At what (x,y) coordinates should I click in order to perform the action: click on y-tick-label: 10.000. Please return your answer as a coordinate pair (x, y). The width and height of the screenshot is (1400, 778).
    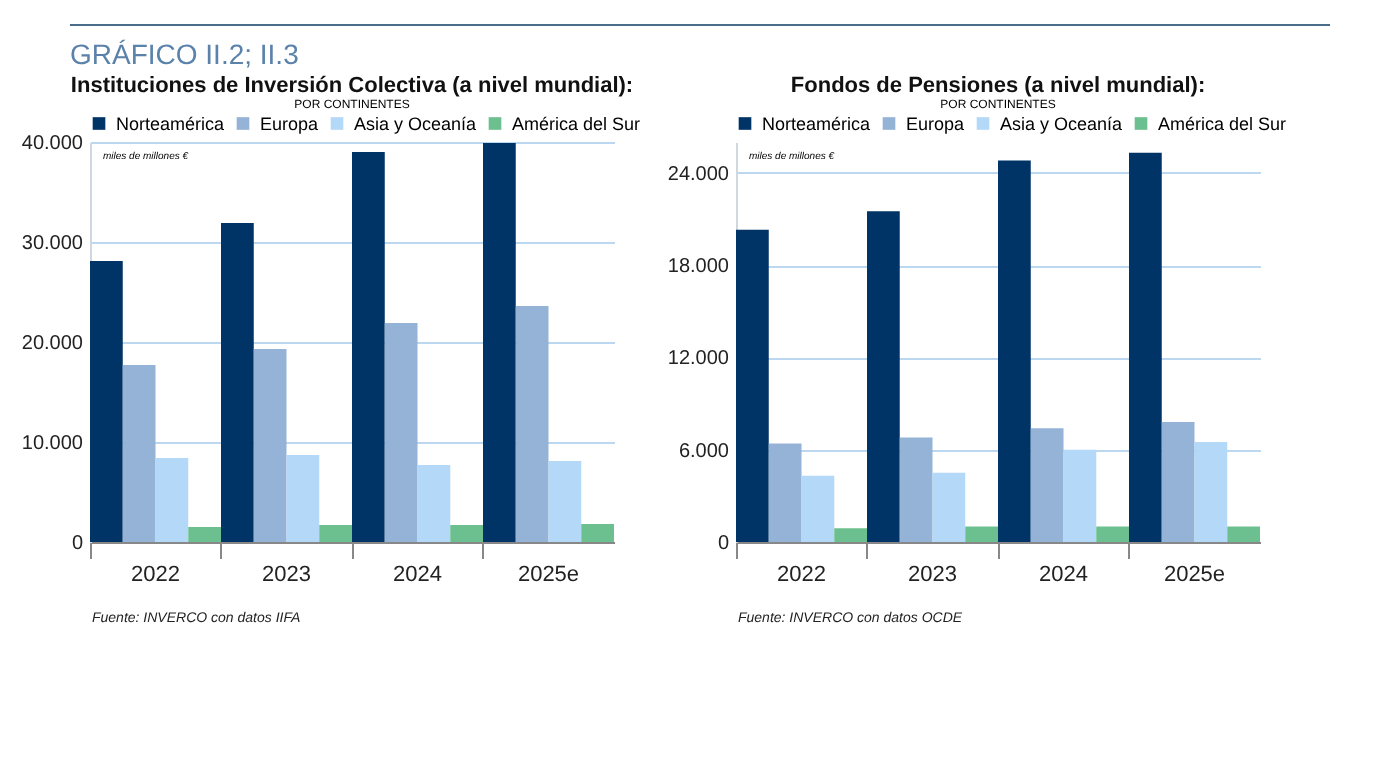
    Looking at the image, I should click on (52, 444).